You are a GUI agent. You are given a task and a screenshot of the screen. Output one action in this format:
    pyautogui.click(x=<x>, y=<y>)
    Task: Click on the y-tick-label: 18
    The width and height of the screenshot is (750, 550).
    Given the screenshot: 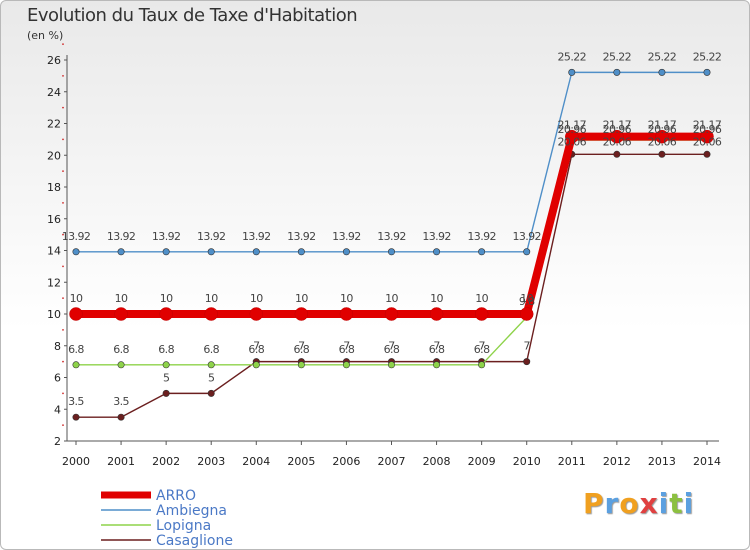 What is the action you would take?
    pyautogui.click(x=54, y=187)
    